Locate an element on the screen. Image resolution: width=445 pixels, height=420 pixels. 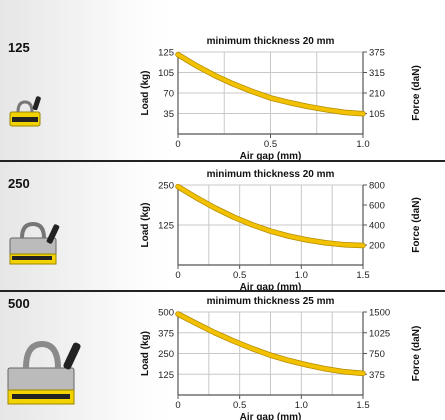
model-label: 500 is located at coordinates (19, 303).